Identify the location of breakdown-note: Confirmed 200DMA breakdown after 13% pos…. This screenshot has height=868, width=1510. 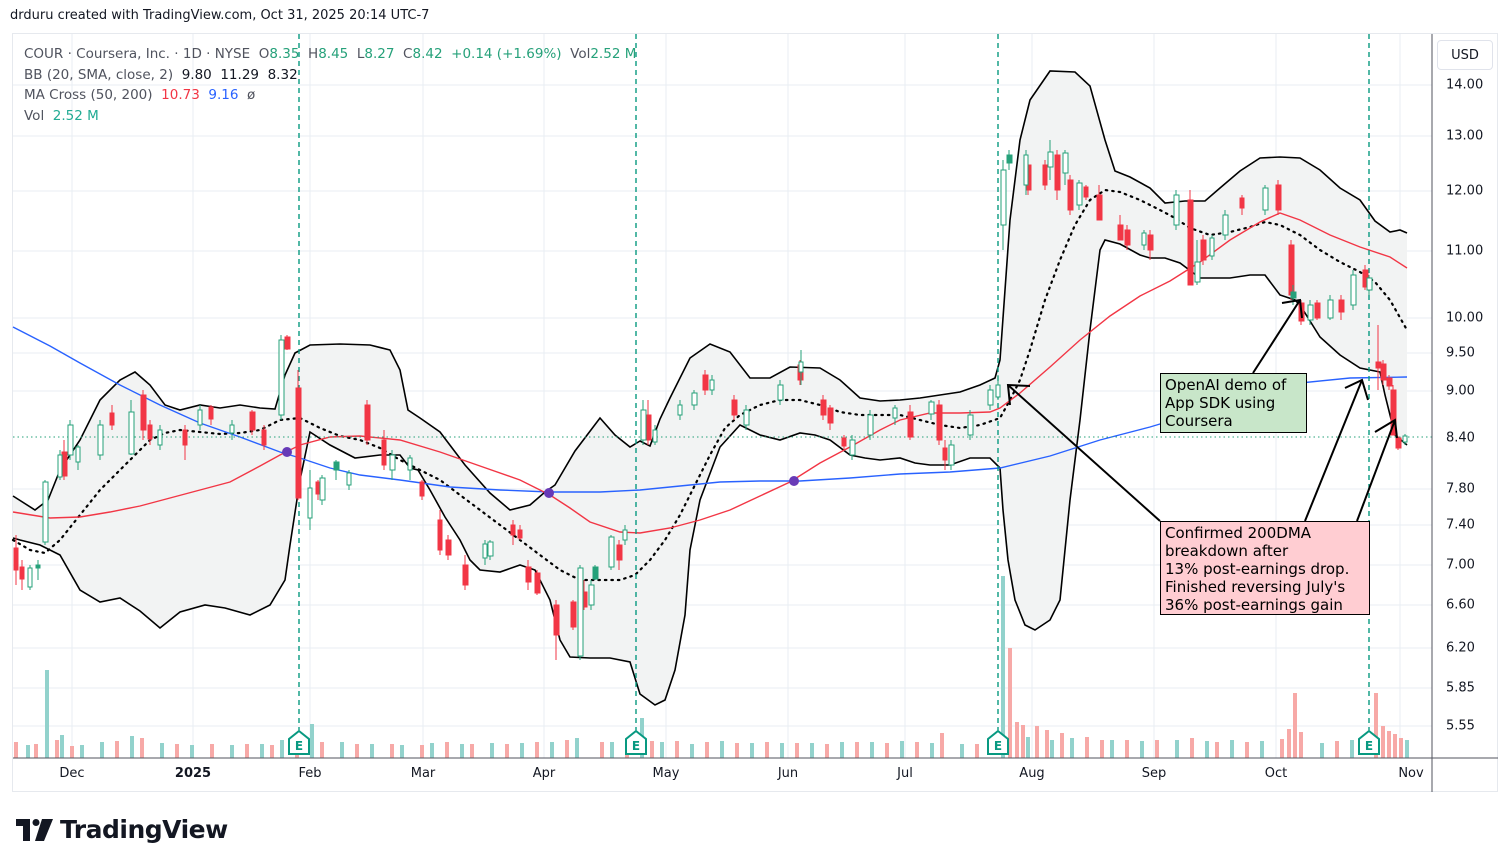
(1265, 568).